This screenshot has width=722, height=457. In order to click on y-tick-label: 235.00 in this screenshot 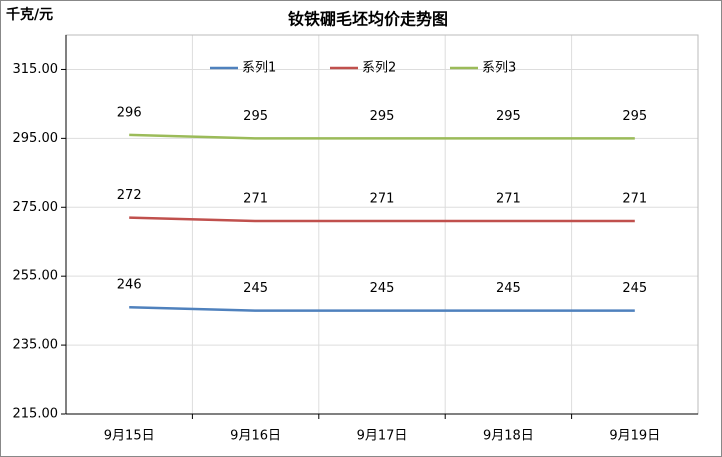, I will do `click(36, 345)`.